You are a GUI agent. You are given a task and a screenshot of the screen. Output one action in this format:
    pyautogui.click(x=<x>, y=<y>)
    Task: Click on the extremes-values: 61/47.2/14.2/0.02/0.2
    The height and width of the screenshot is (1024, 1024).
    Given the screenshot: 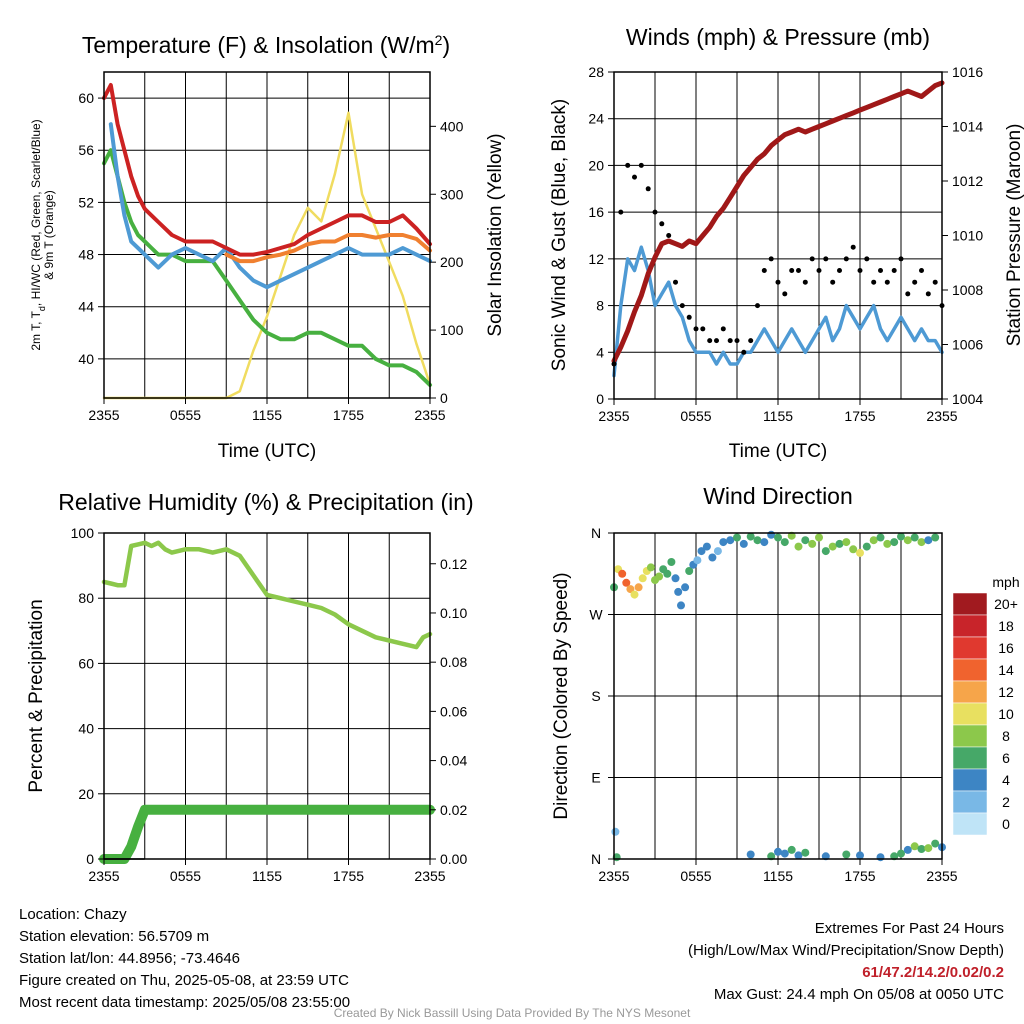 What is the action you would take?
    pyautogui.click(x=933, y=972)
    